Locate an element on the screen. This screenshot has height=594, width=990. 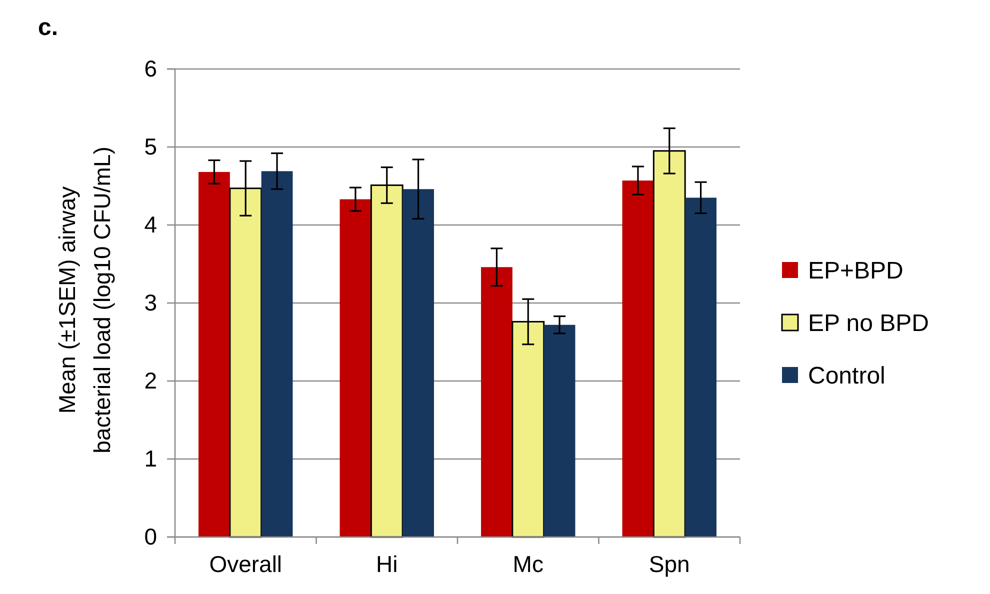
x-tick-label: Hi is located at coordinates (387, 564).